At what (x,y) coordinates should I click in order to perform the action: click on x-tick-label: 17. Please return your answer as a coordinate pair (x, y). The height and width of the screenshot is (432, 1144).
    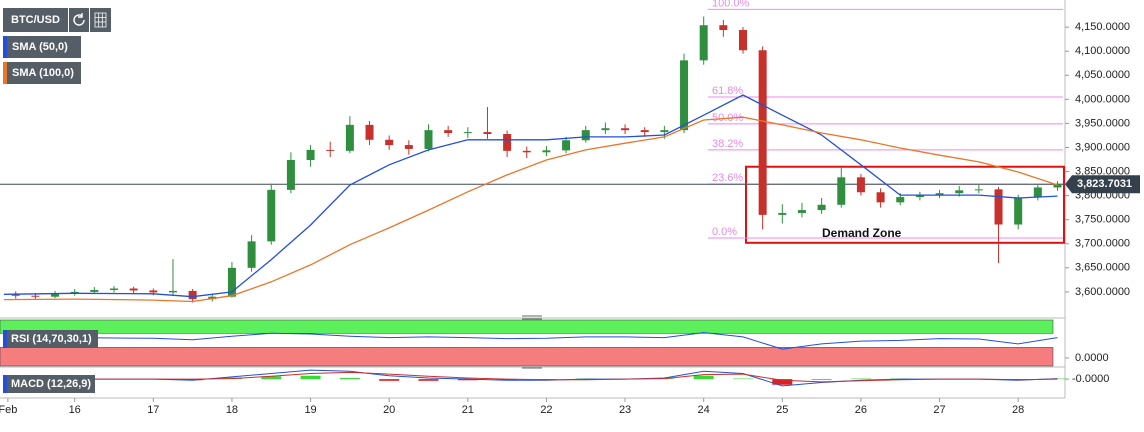
    Looking at the image, I should click on (153, 410).